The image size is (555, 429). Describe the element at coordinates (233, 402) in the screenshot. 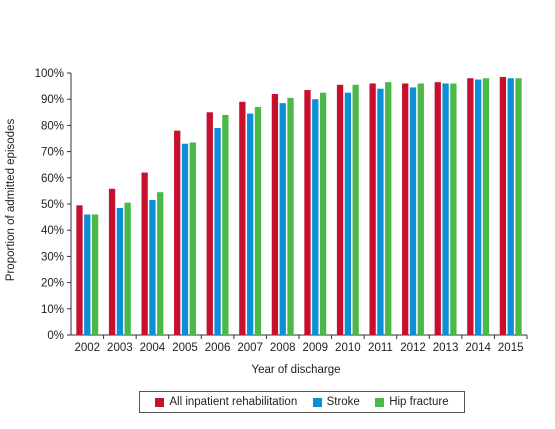

I see `legend-label: All inpatient rehabilitation` at that location.